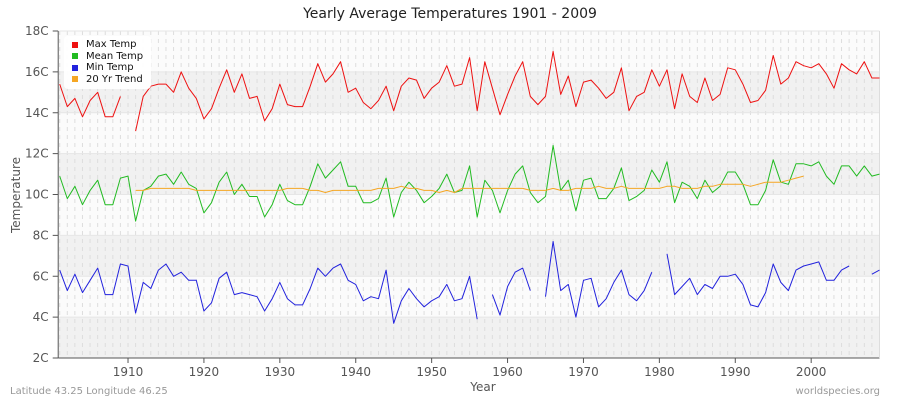  Describe the element at coordinates (41, 235) in the screenshot. I see `y-tick-label: 8C` at that location.